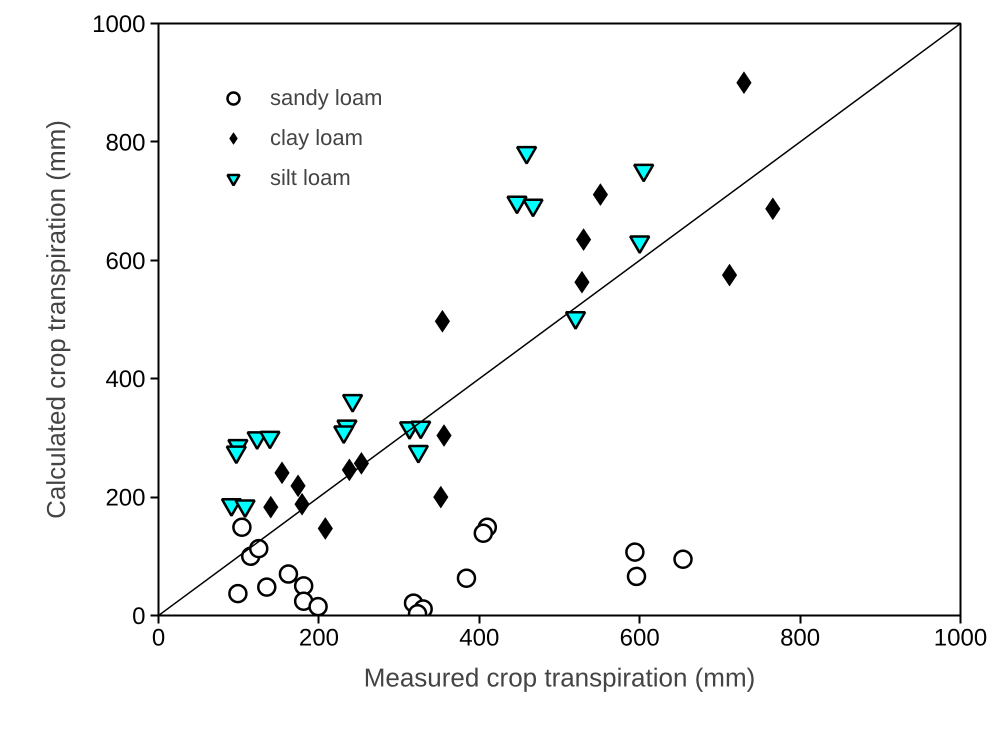 The image size is (999, 729). I want to click on x-tick-label: 0, so click(159, 638).